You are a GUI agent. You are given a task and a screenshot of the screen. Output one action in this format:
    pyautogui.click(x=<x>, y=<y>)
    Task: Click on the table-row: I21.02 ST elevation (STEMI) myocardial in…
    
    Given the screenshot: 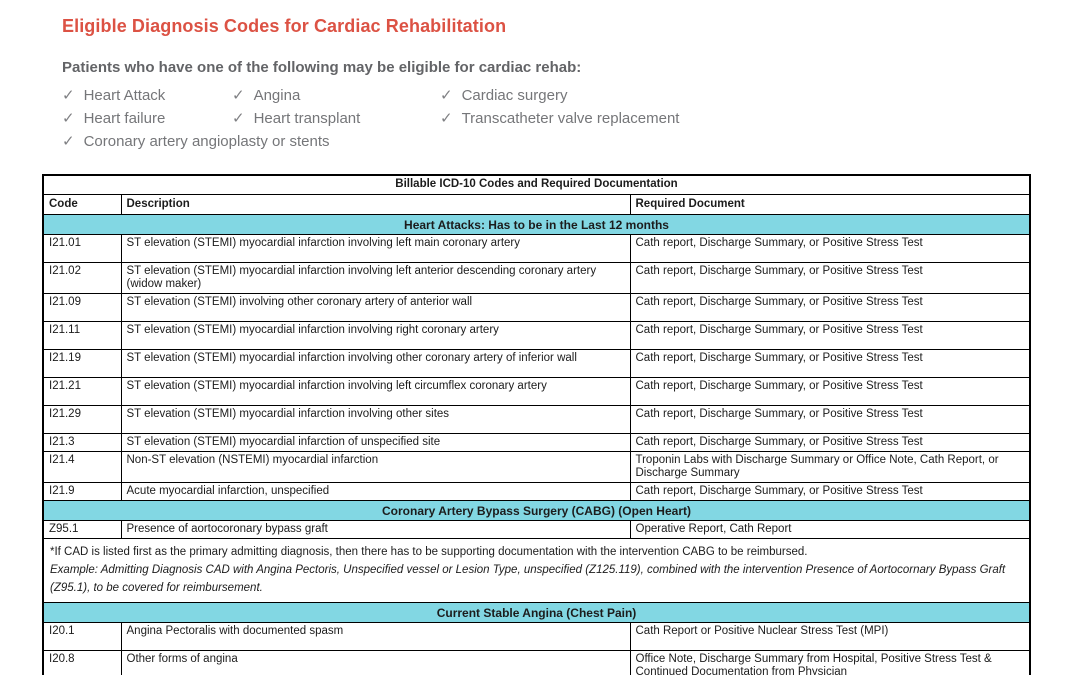 What is the action you would take?
    pyautogui.click(x=536, y=278)
    